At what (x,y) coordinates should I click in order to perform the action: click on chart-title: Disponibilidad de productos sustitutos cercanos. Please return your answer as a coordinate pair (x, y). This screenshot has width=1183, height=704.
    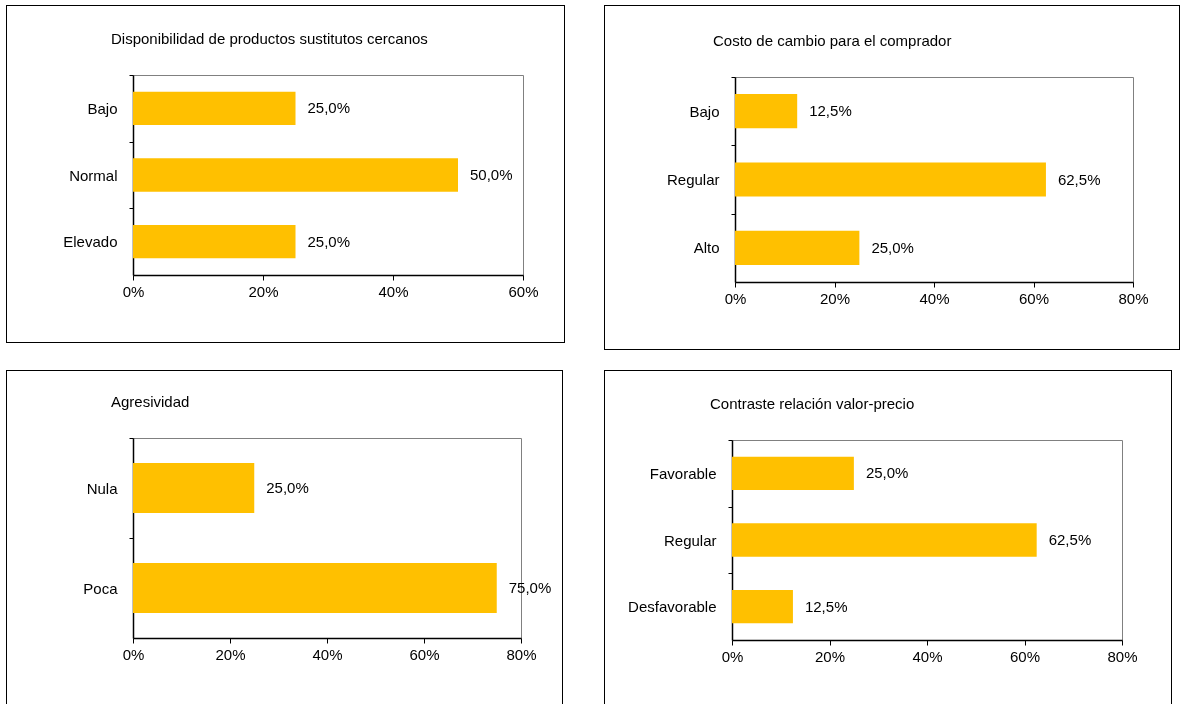
    Looking at the image, I should click on (269, 38).